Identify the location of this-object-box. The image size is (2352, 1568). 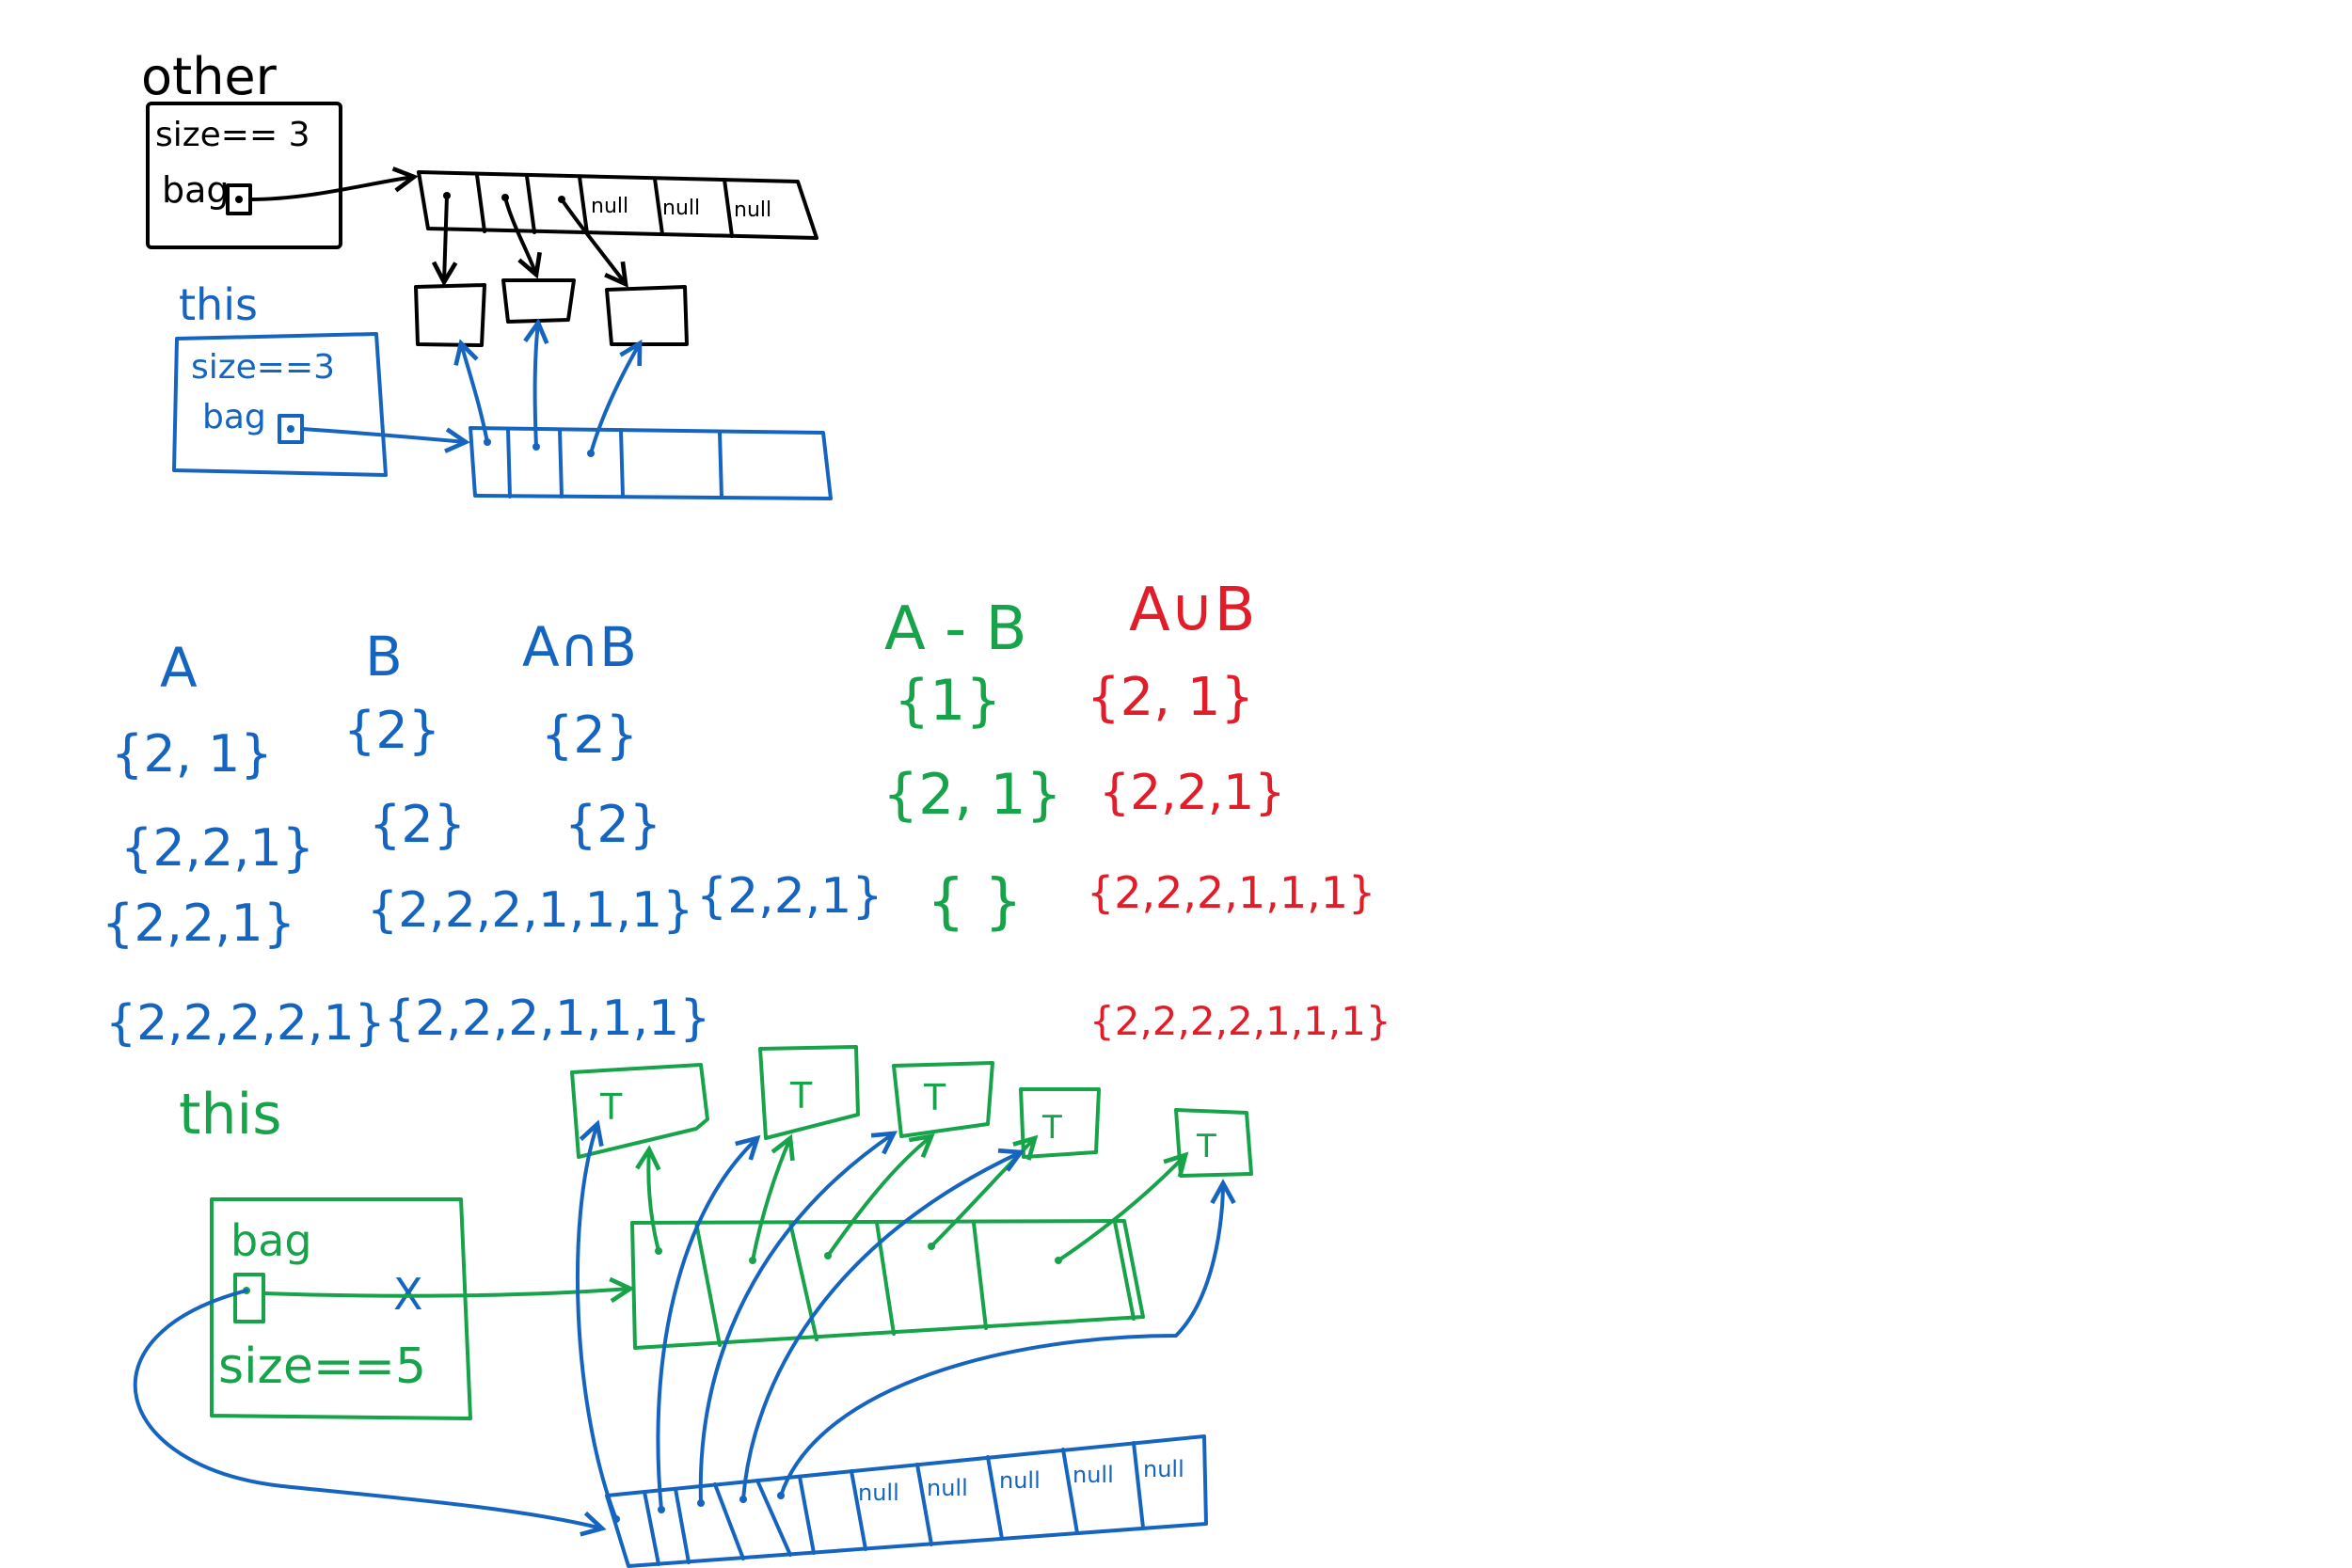
(280, 404).